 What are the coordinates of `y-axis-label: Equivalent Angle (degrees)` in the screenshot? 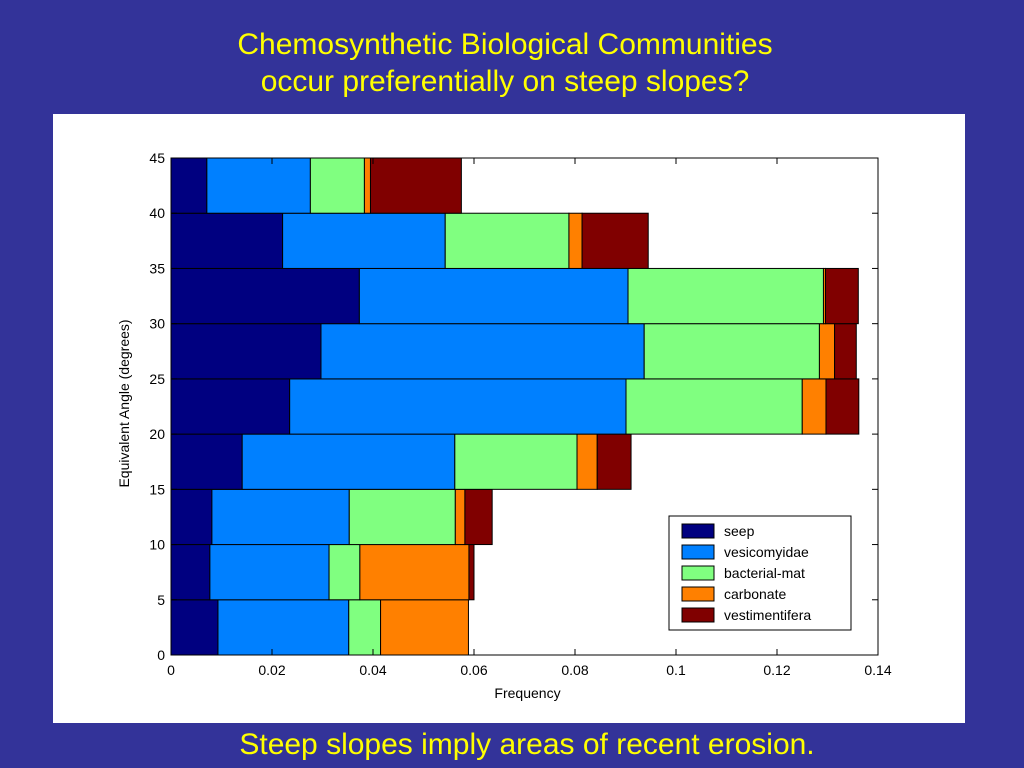 It's located at (124, 403).